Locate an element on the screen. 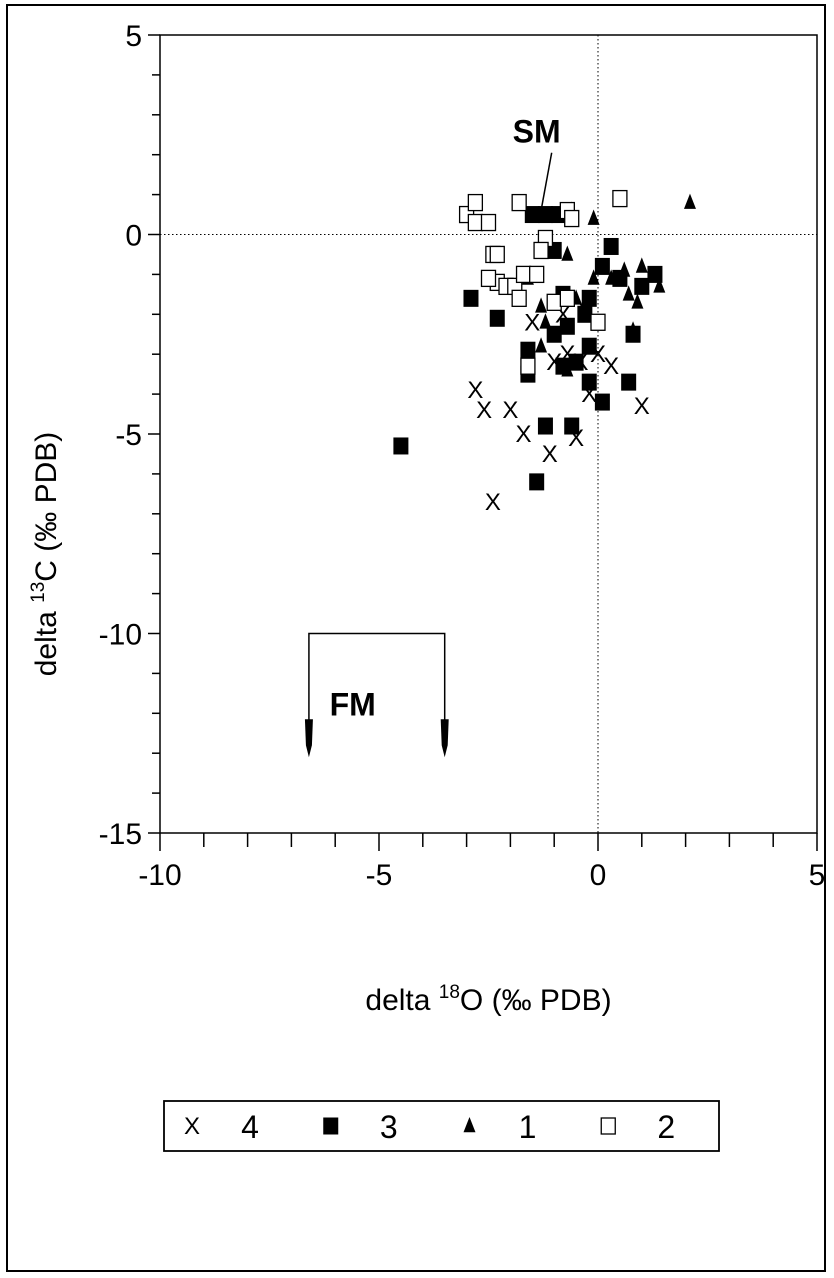 This screenshot has height=1278, width=834. y-tick-label: 5 is located at coordinates (133, 36).